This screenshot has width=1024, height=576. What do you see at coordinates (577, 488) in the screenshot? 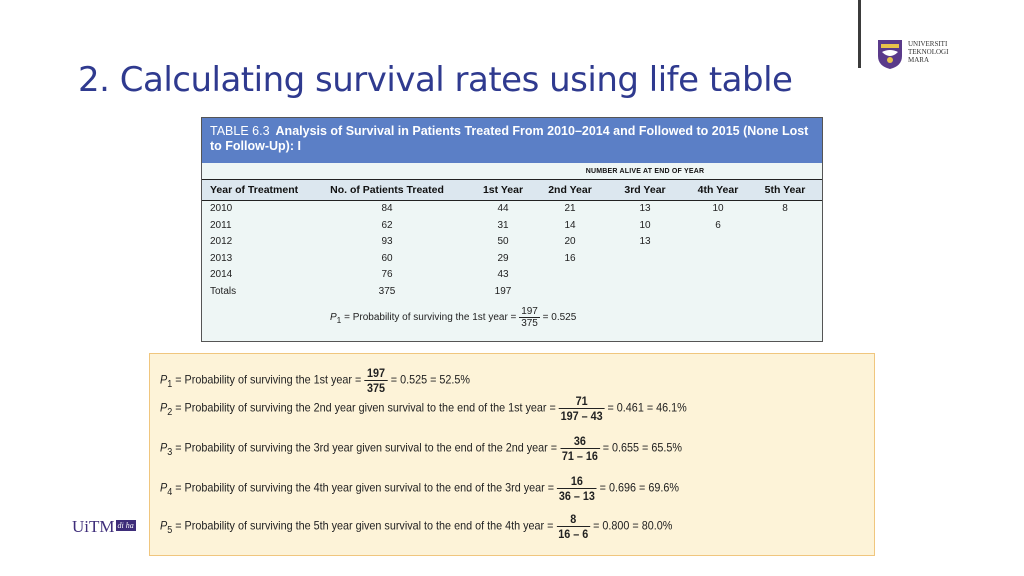
I see `fraction: 16 36 – 13` at bounding box center [577, 488].